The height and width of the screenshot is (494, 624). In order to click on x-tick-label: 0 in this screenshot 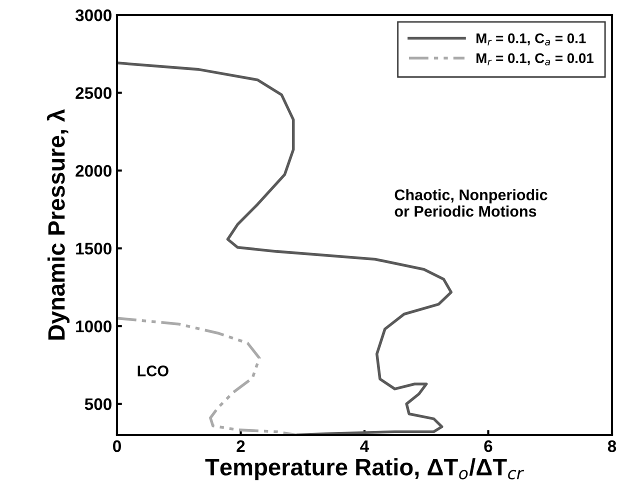, I will do `click(117, 446)`.